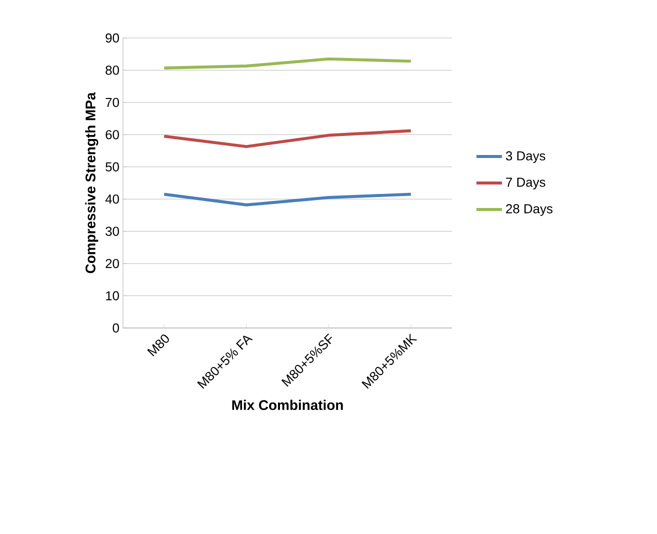 The image size is (657, 534). Describe the element at coordinates (526, 184) in the screenshot. I see `legend-label: 7 Days` at that location.